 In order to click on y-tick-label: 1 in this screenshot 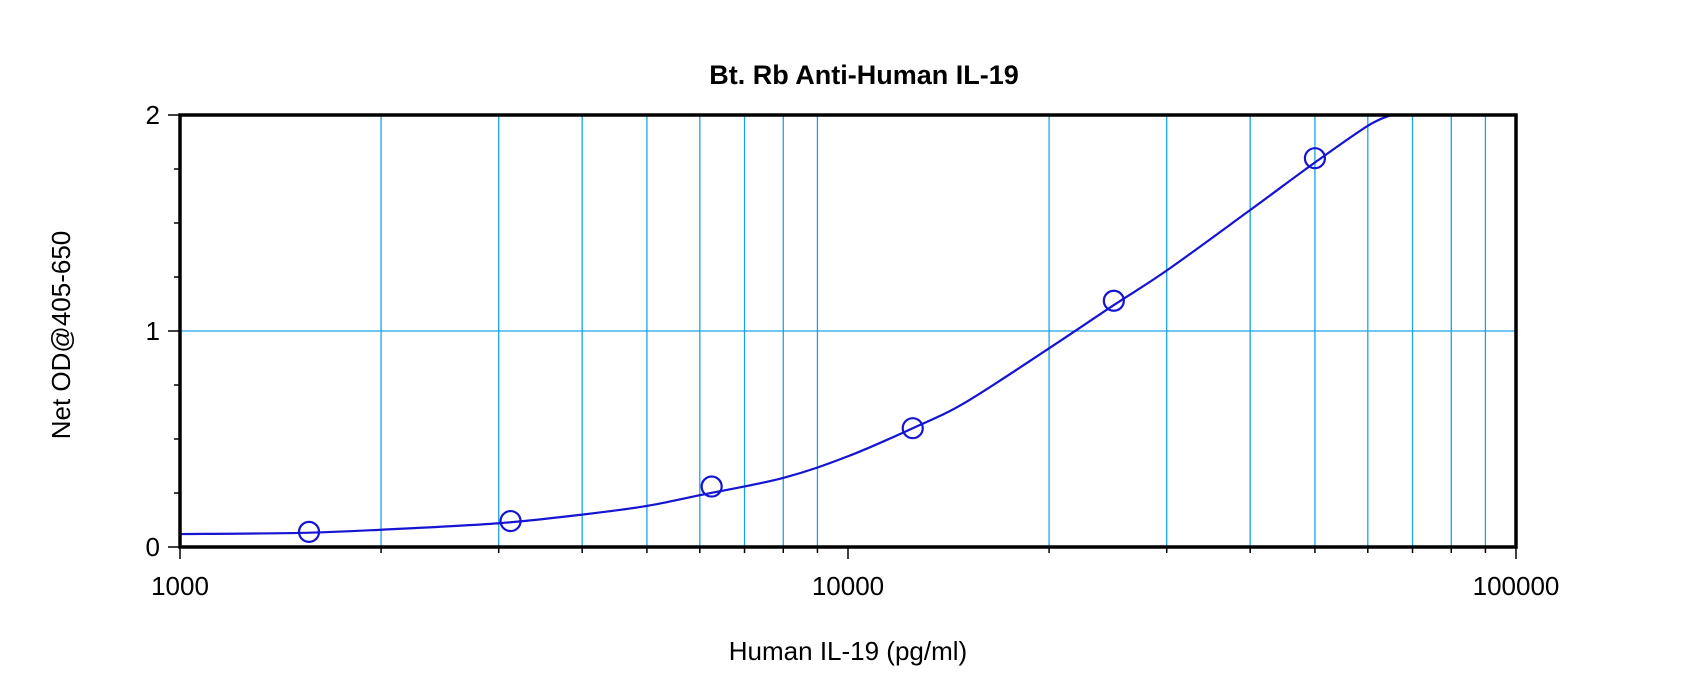, I will do `click(153, 331)`.